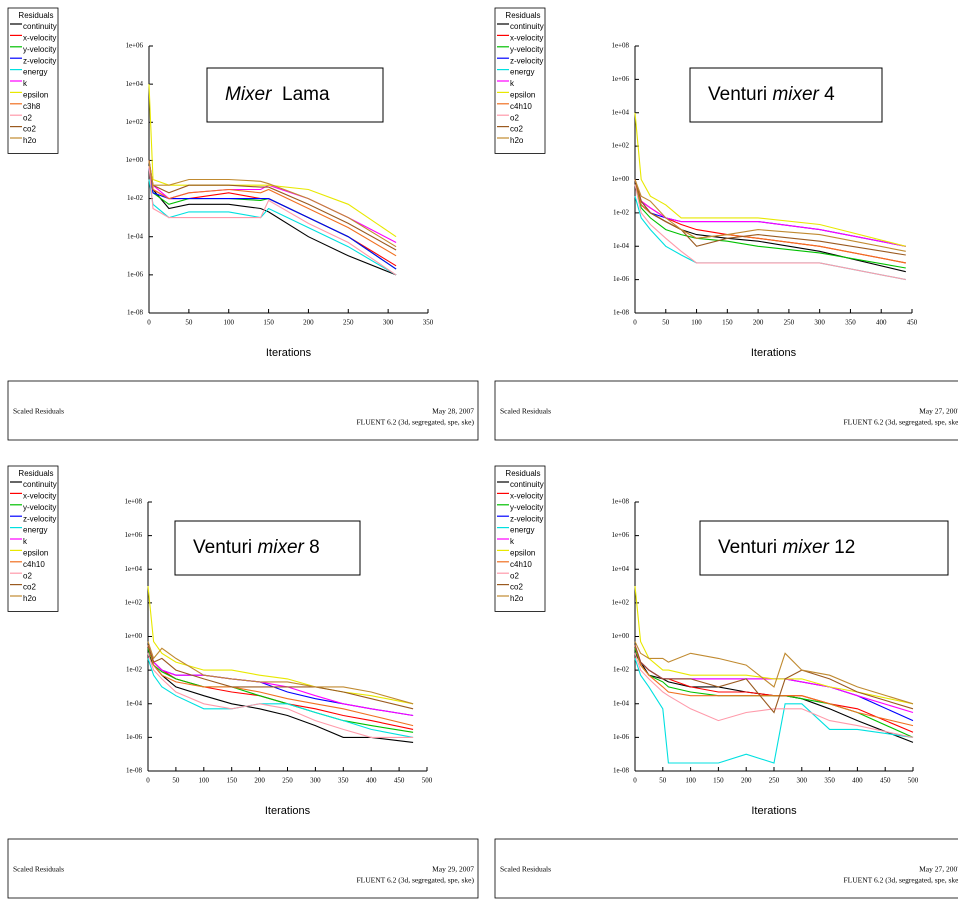 The image size is (958, 900). Describe the element at coordinates (663, 781) in the screenshot. I see `x-tick-label: 50` at that location.